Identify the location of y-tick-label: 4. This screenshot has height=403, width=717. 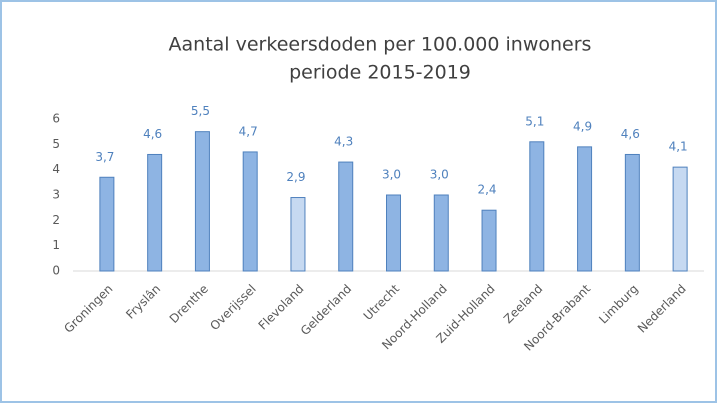
(56, 169).